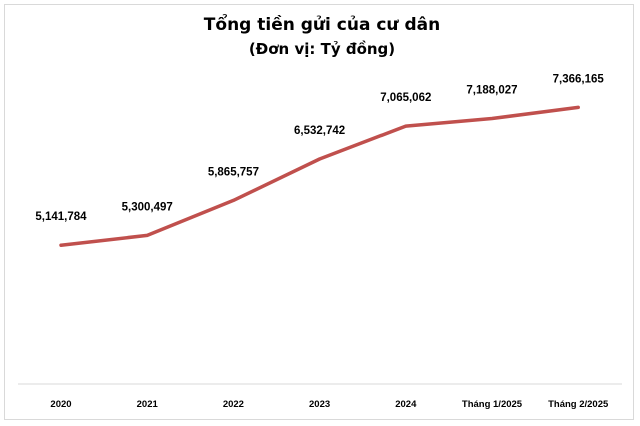 Image resolution: width=640 pixels, height=426 pixels. Describe the element at coordinates (319, 404) in the screenshot. I see `x-tick-label: 2023` at that location.